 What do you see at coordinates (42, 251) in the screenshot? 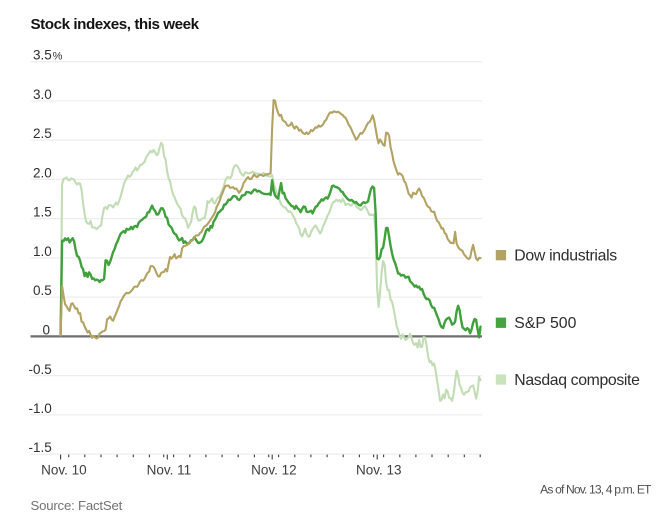
I see `svg-text: 1.0` at bounding box center [42, 251].